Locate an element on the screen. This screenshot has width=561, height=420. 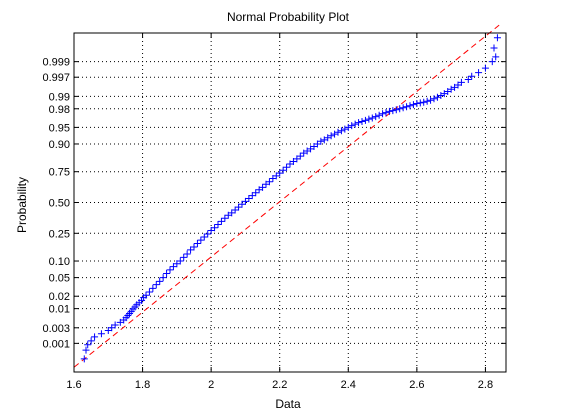
y-tick-label: 0.50 is located at coordinates (59, 204).